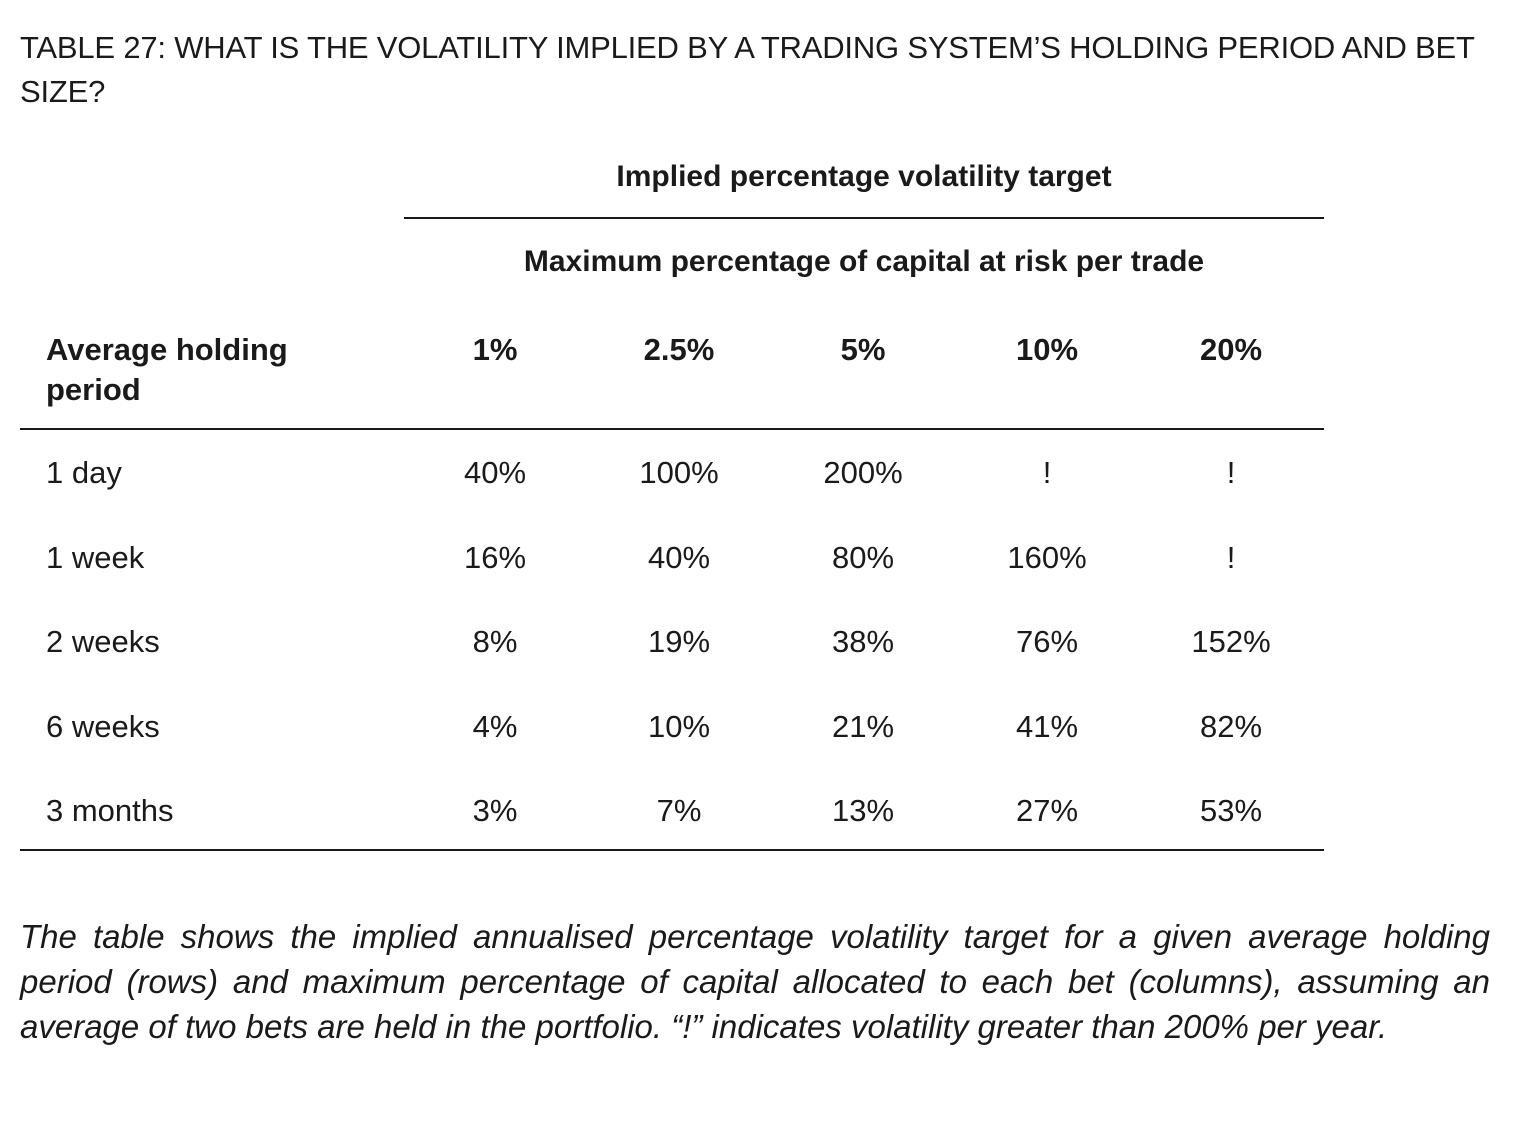 This screenshot has width=1540, height=1126. I want to click on header-rule, so click(864, 218).